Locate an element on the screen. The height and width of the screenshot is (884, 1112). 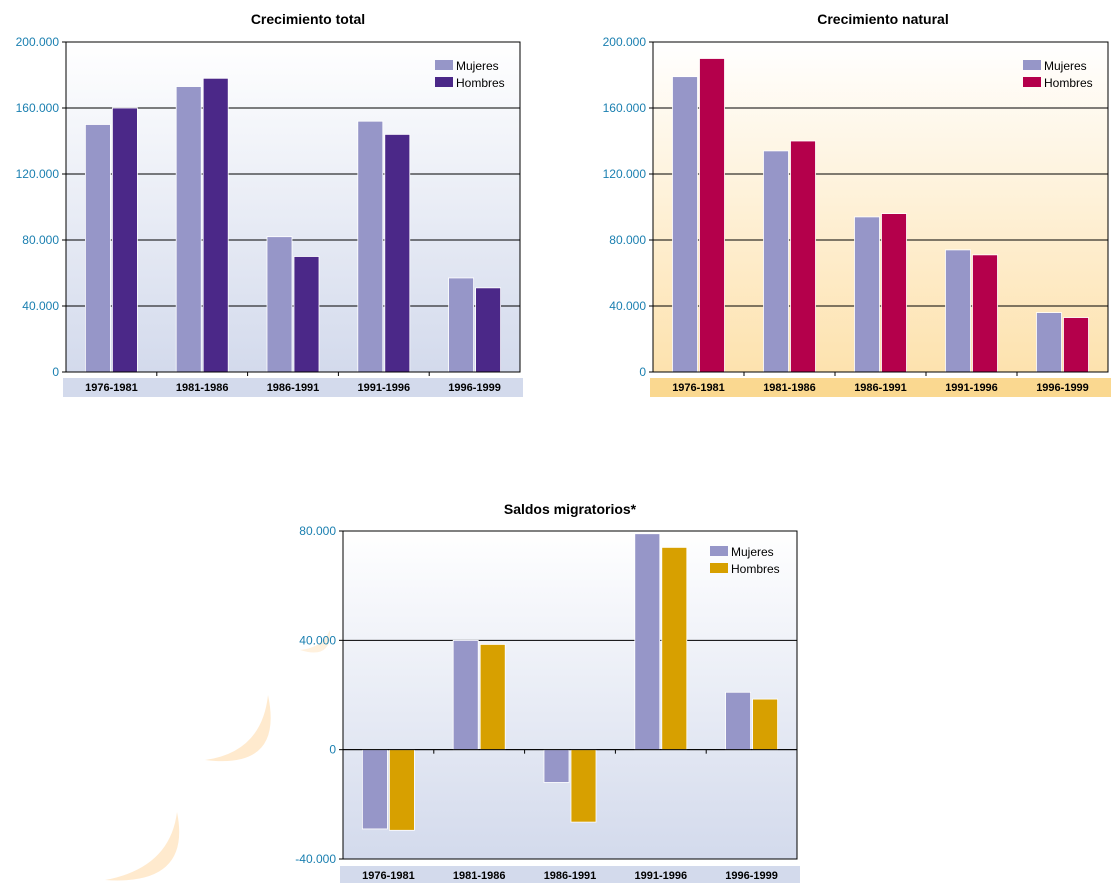
chart-title: Saldos migratorios* is located at coordinates (570, 509).